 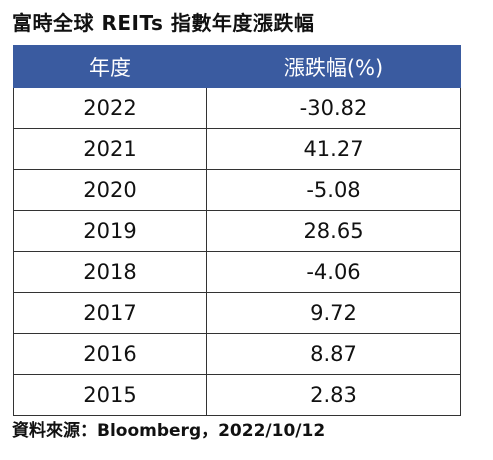 What do you see at coordinates (110, 354) in the screenshot?
I see `year-cell: 2016` at bounding box center [110, 354].